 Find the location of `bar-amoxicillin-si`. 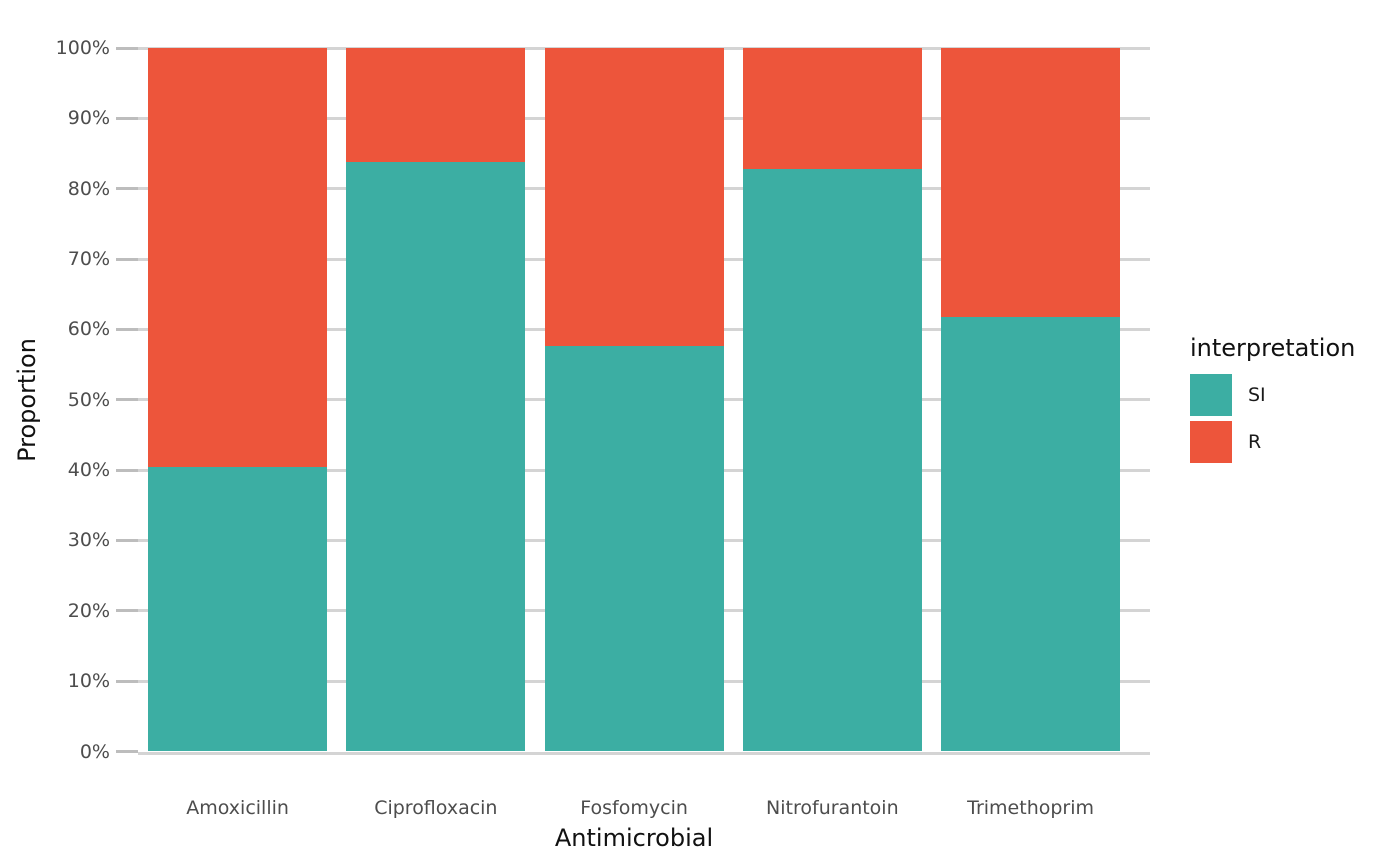

bar-amoxicillin-si is located at coordinates (238, 609).